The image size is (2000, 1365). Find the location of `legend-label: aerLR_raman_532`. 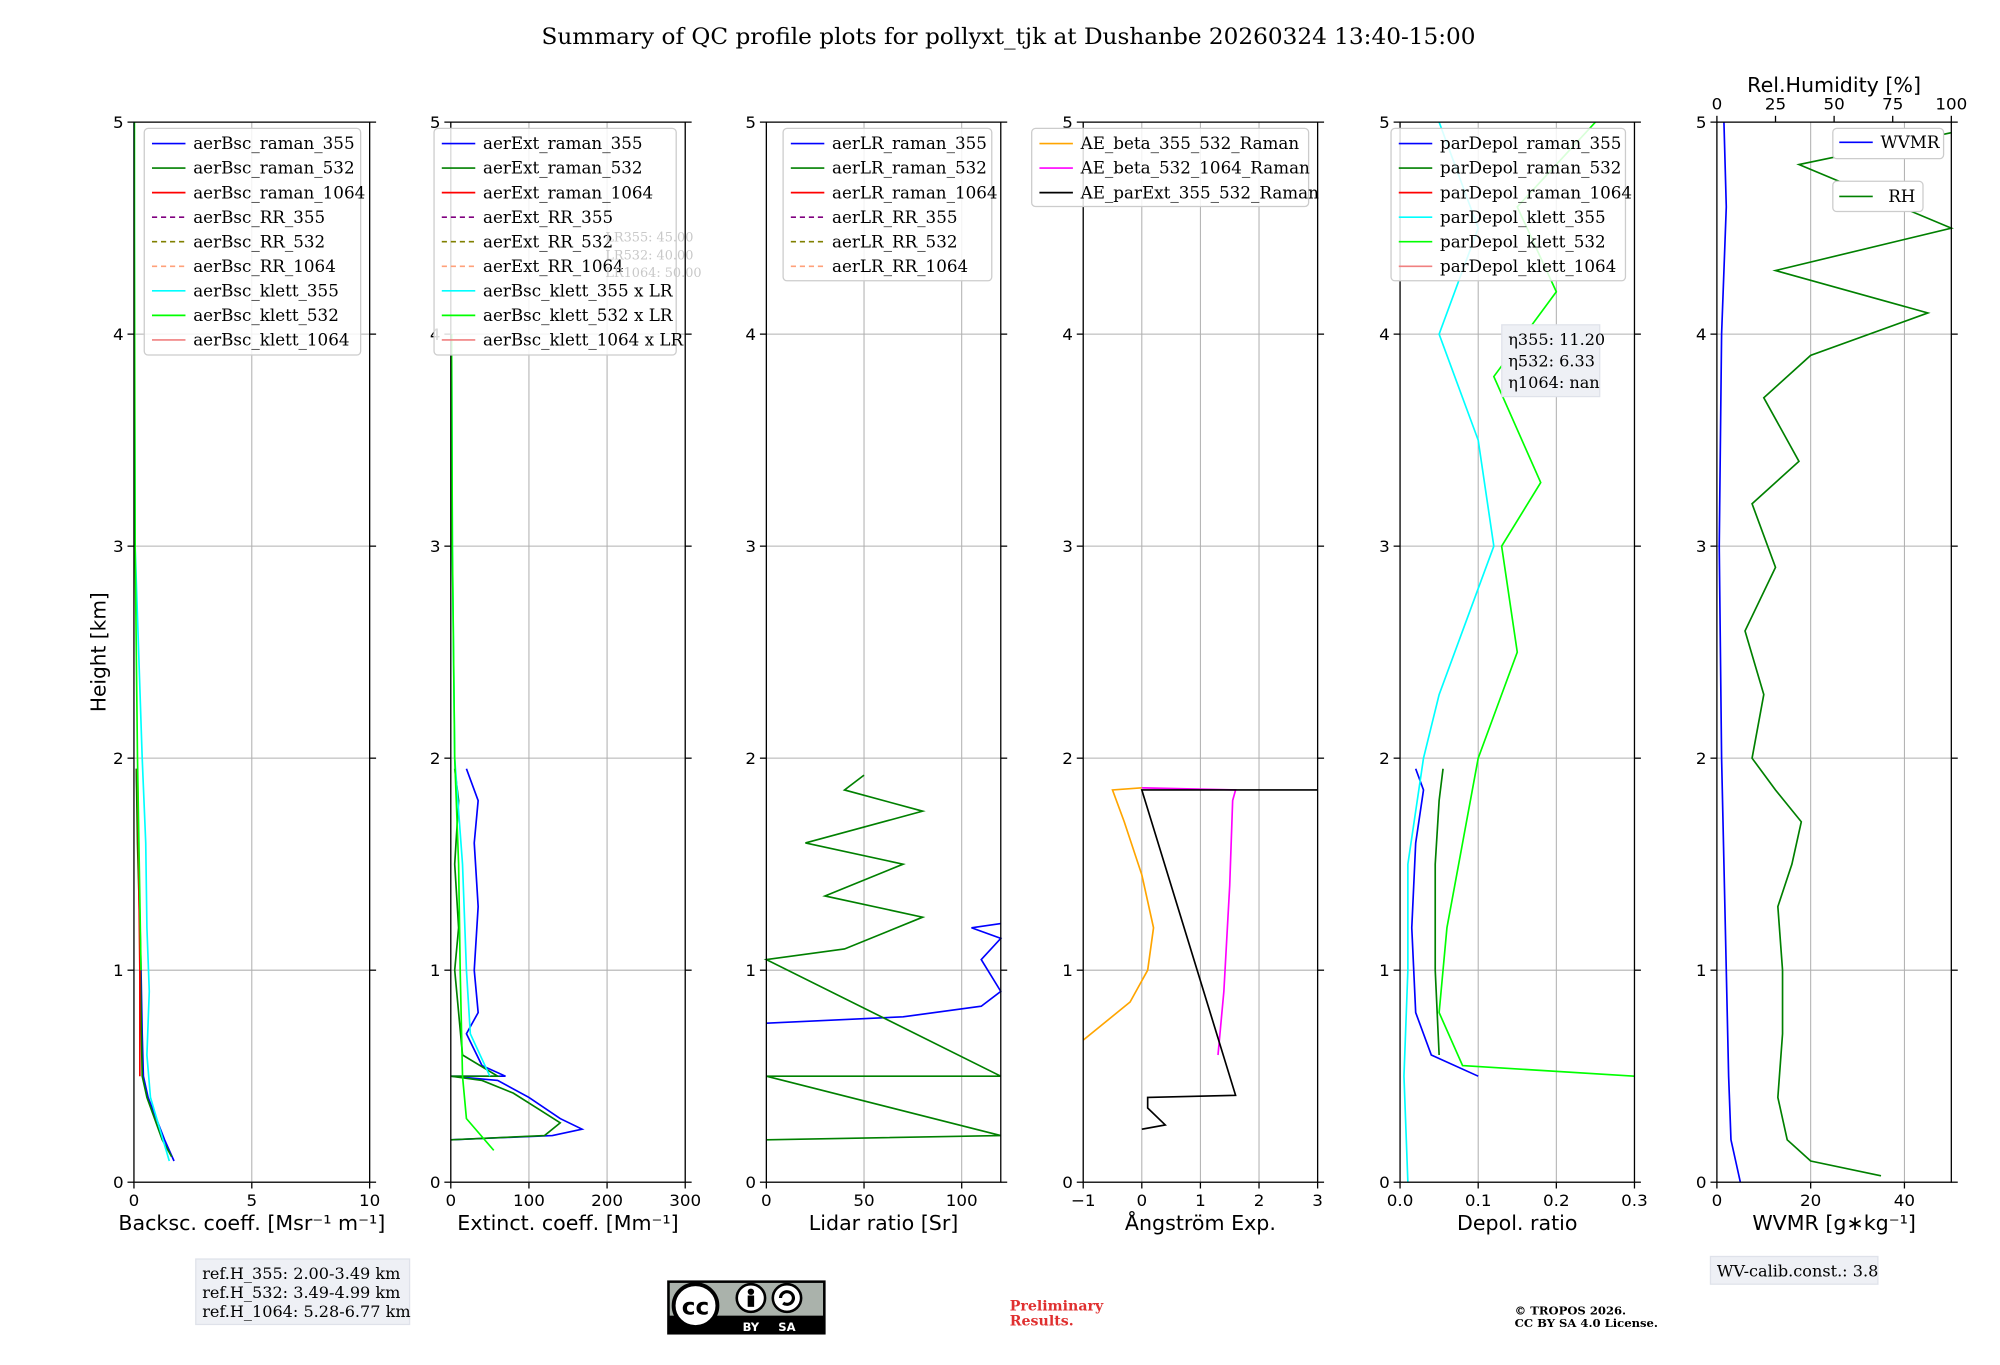

legend-label: aerLR_raman_532 is located at coordinates (909, 168).